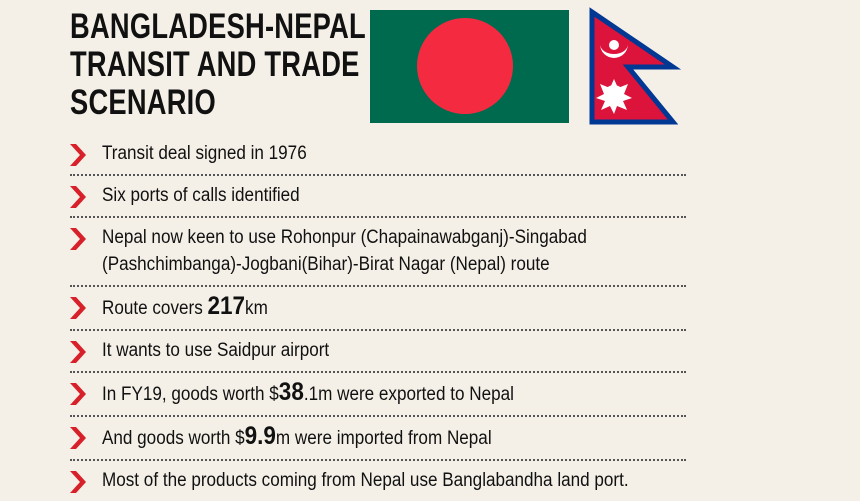  Describe the element at coordinates (143, 102) in the screenshot. I see `title-line: SCENARIO` at that location.